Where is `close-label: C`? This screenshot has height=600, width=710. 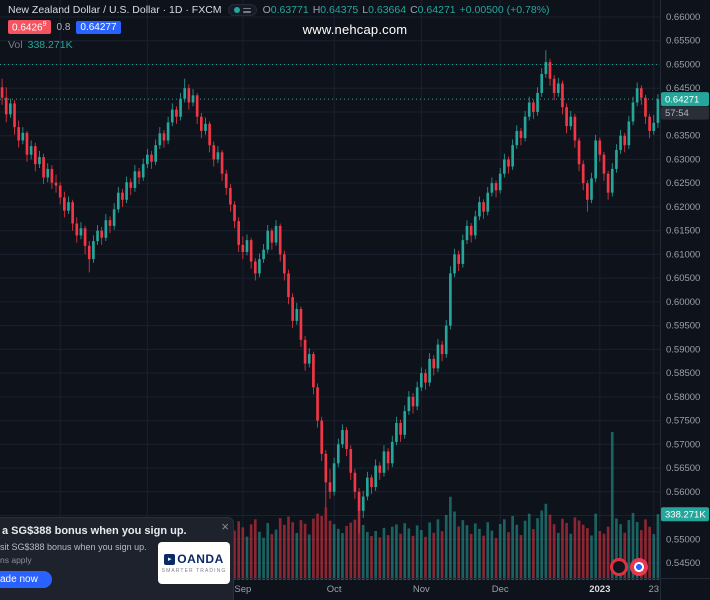
close-label: C is located at coordinates (414, 10).